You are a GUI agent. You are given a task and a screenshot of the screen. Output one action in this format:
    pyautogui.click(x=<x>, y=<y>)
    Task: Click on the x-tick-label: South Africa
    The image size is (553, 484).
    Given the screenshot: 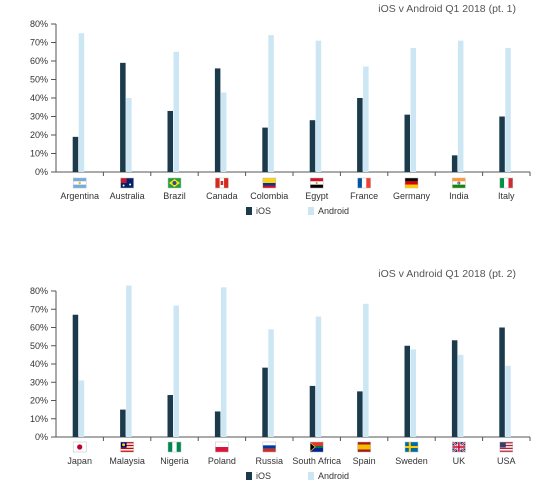 What is the action you would take?
    pyautogui.click(x=316, y=461)
    